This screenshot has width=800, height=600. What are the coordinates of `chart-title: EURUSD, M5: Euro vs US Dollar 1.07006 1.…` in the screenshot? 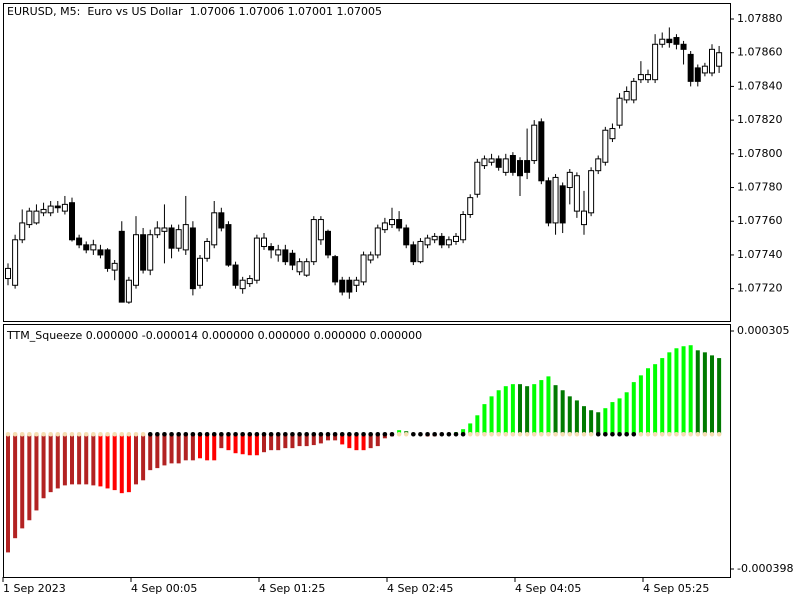 It's located at (194, 11).